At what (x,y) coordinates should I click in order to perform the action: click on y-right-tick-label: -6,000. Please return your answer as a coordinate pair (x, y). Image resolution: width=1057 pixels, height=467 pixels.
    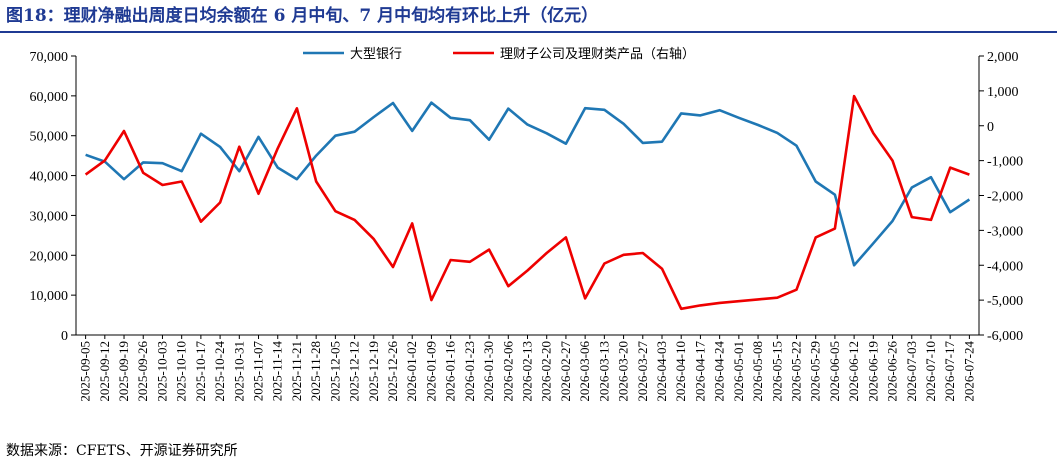
    Looking at the image, I should click on (1005, 336).